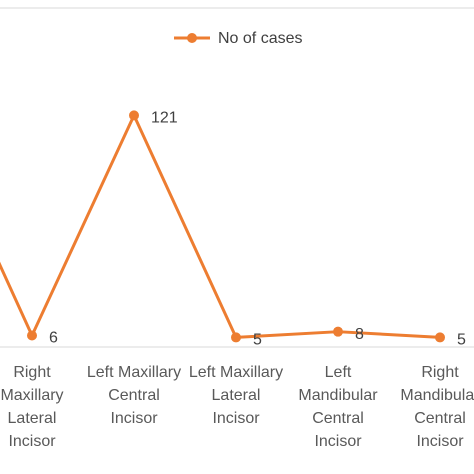  Describe the element at coordinates (134, 395) in the screenshot. I see `x-tick-label: Left Maxillary Central Incisor` at that location.